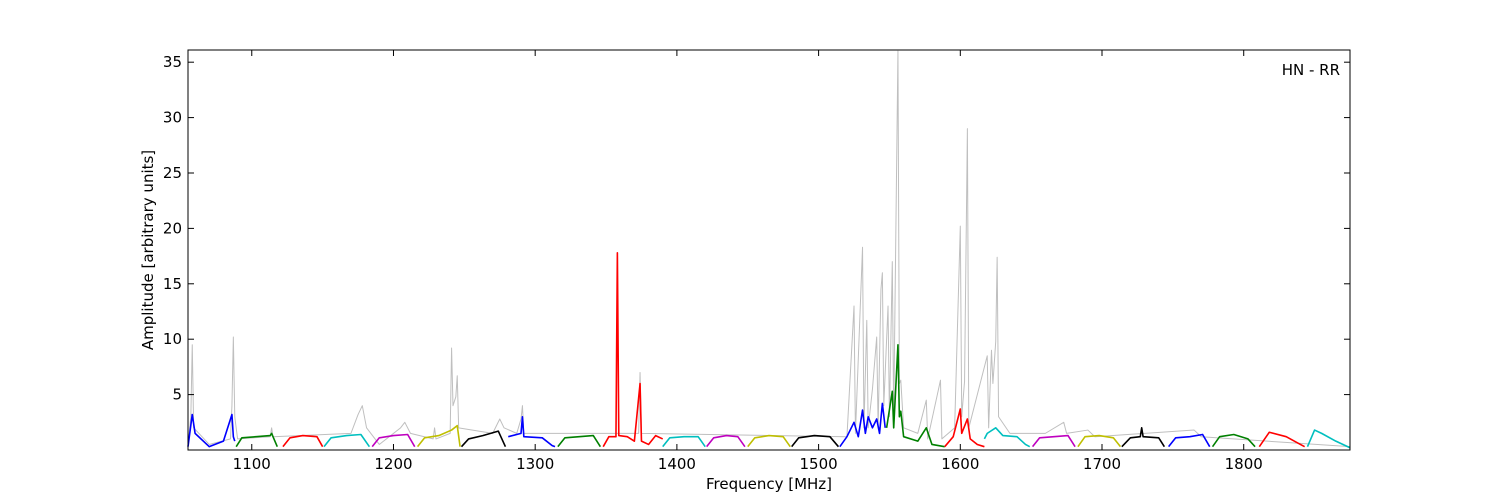 This screenshot has height=500, width=1500. Describe the element at coordinates (819, 464) in the screenshot. I see `x-tick-label: 1500` at that location.